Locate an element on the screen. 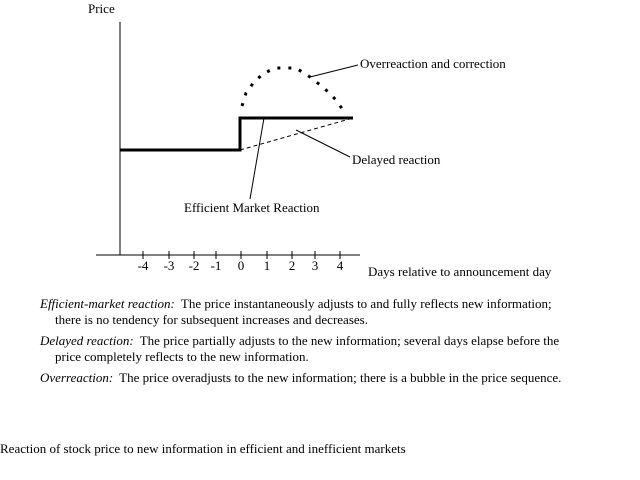 This screenshot has height=480, width=640. definition-term: Overreaction: is located at coordinates (77, 377).